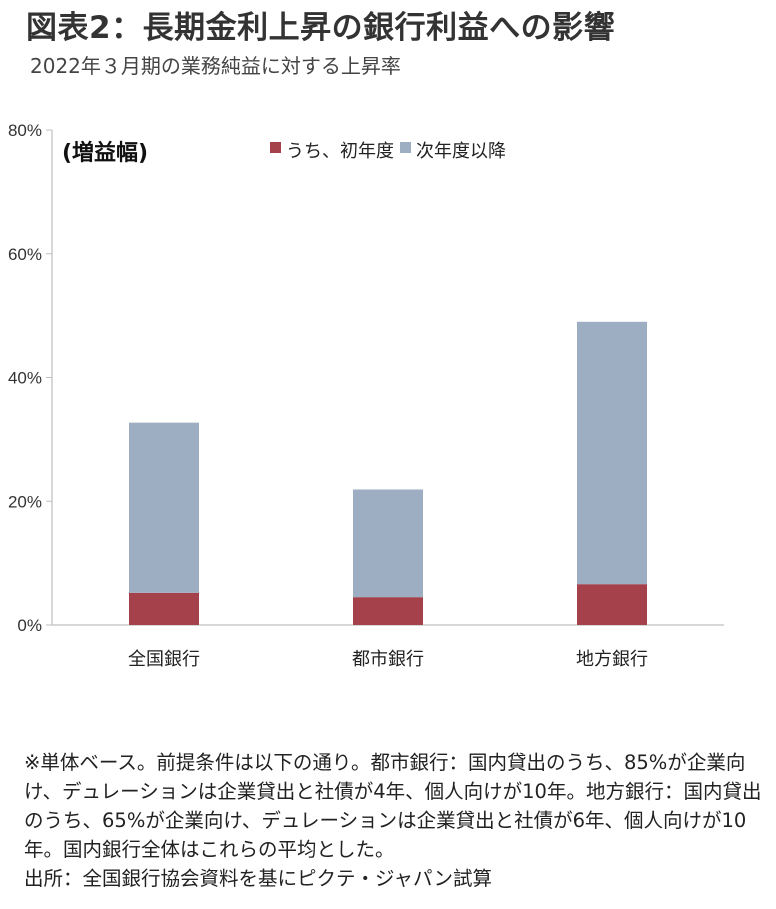 The width and height of the screenshot is (776, 909). I want to click on legend-label: うち、初年度, so click(340, 151).